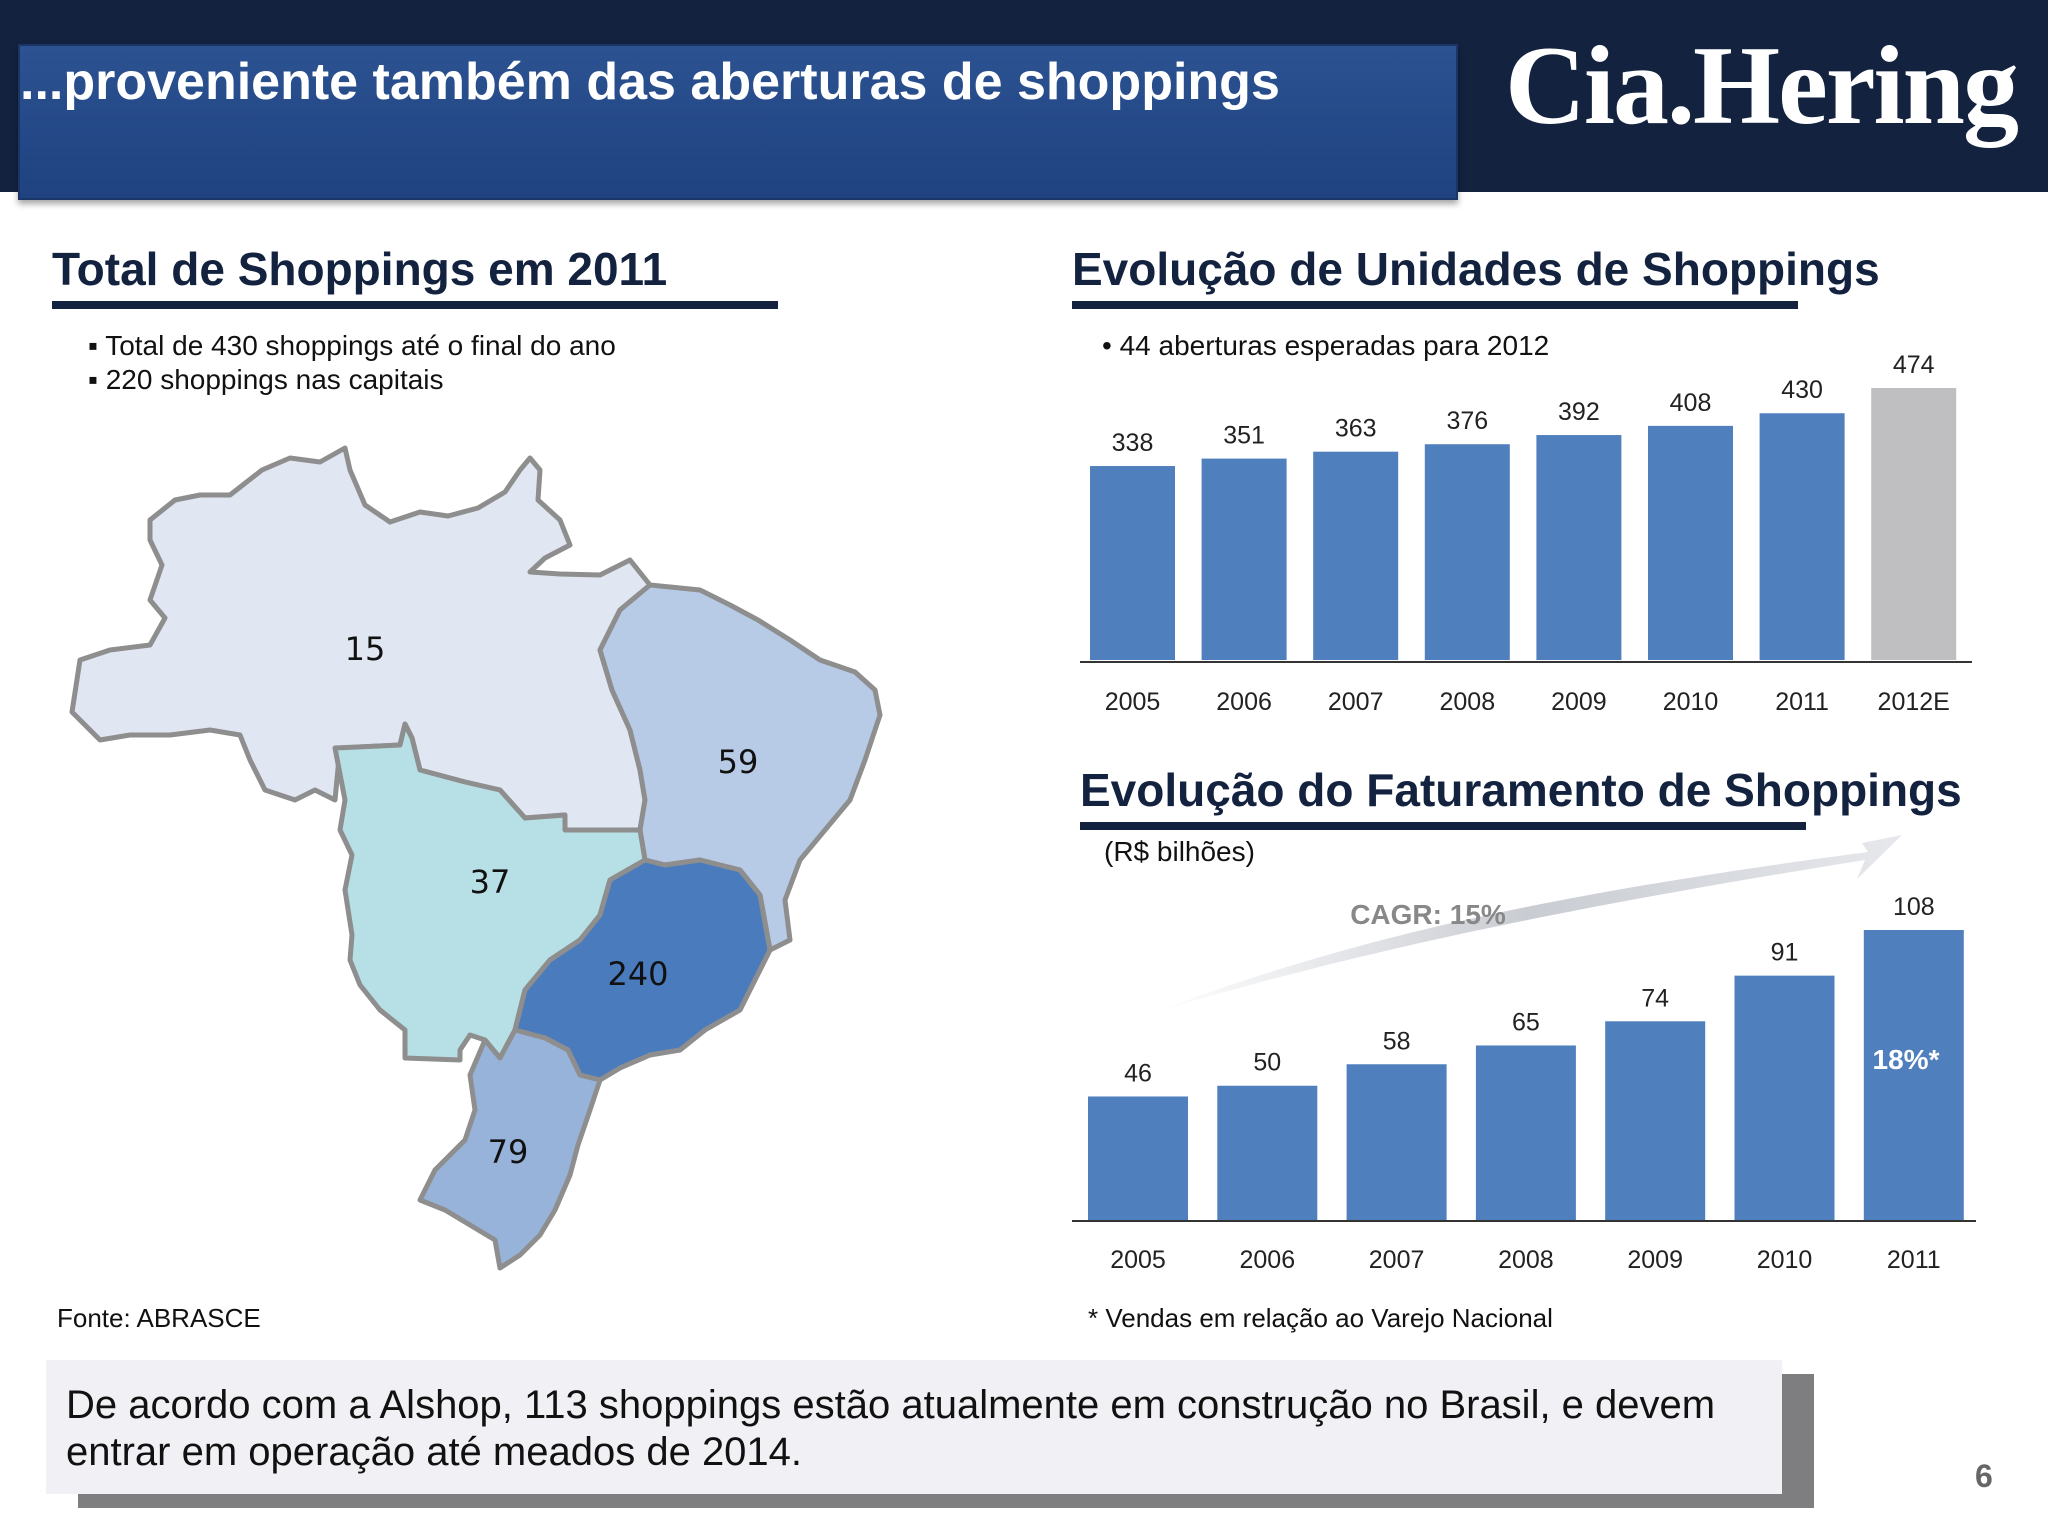  I want to click on units-category-label: 2006, so click(1244, 702).